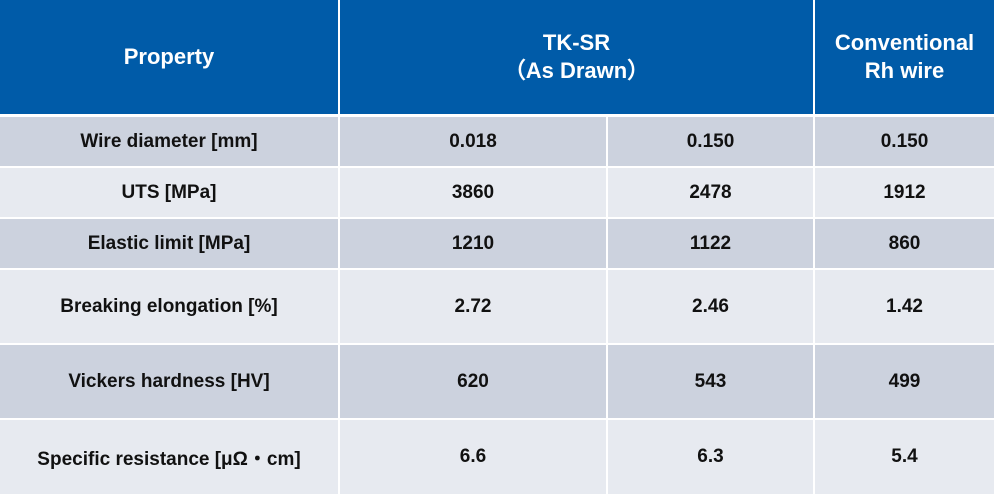  I want to click on value-cell: 3860, so click(474, 193).